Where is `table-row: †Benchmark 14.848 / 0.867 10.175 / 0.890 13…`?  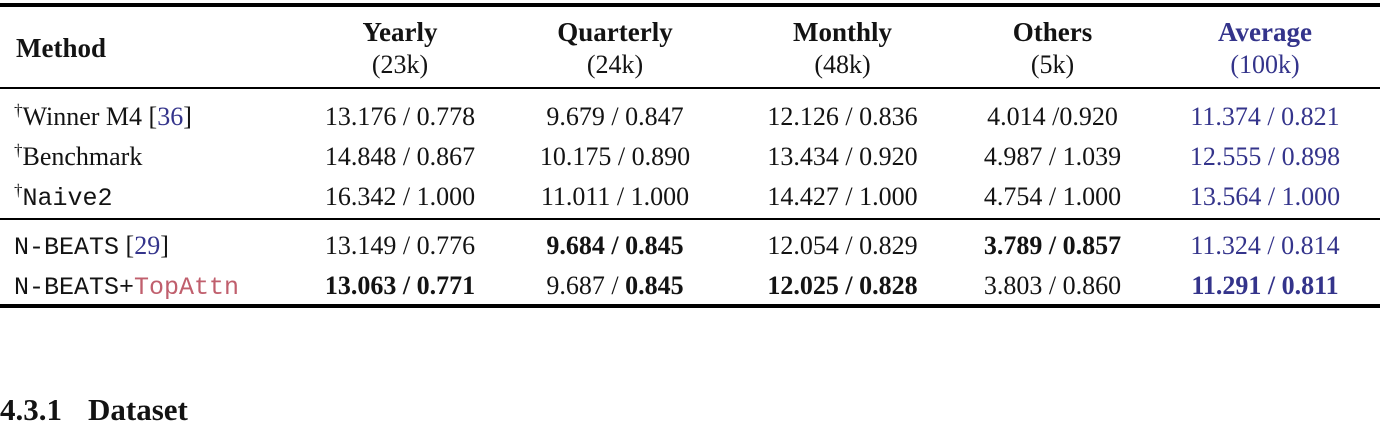 table-row: †Benchmark 14.848 / 0.867 10.175 / 0.890 13… is located at coordinates (690, 157).